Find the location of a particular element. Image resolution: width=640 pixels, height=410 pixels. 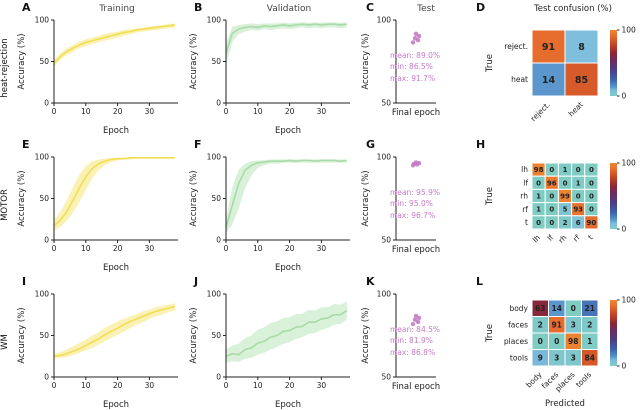

svg-text: True is located at coordinates (490, 63).